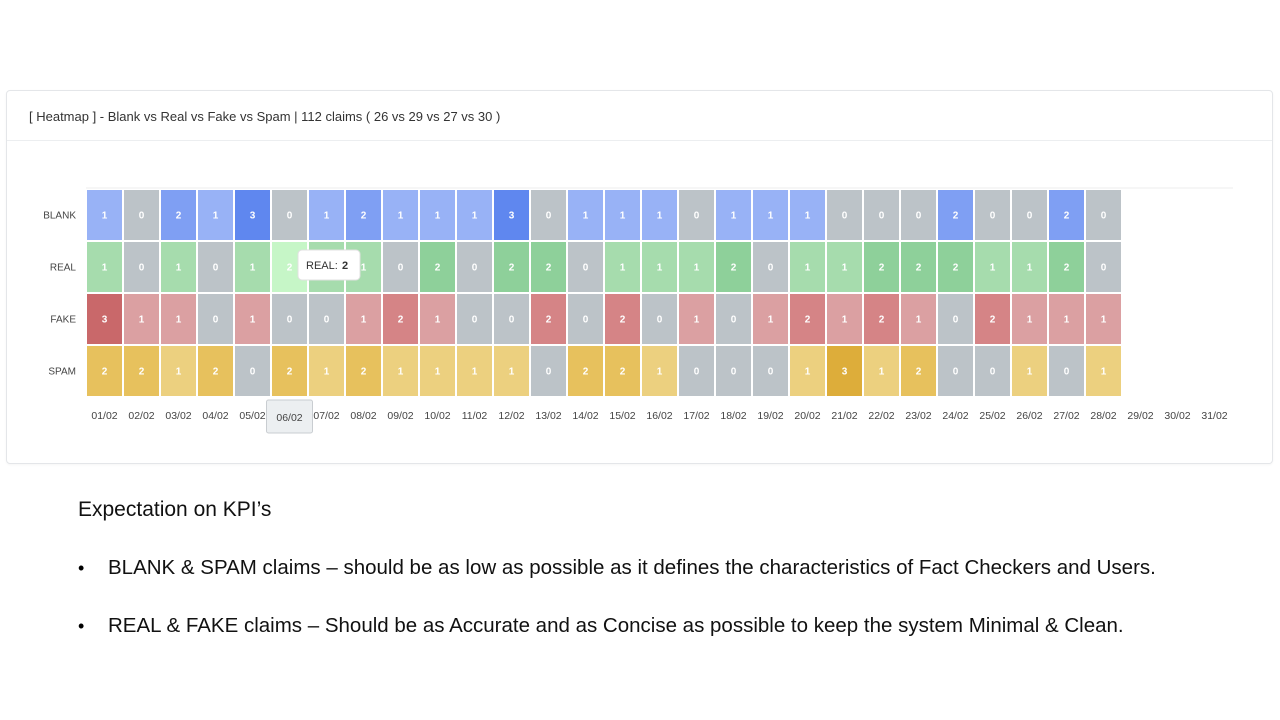 The image size is (1280, 720). Describe the element at coordinates (104, 416) in the screenshot. I see `col-label: 01/02` at that location.